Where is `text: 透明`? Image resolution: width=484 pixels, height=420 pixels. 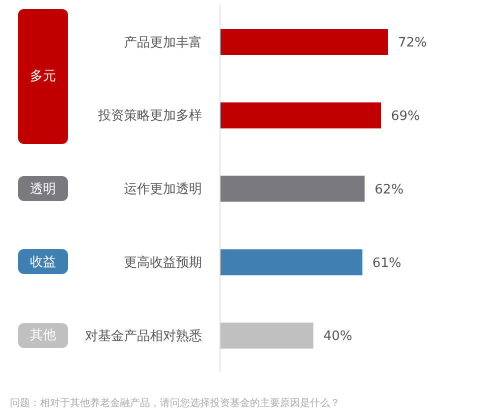 text: 透明 is located at coordinates (43, 188).